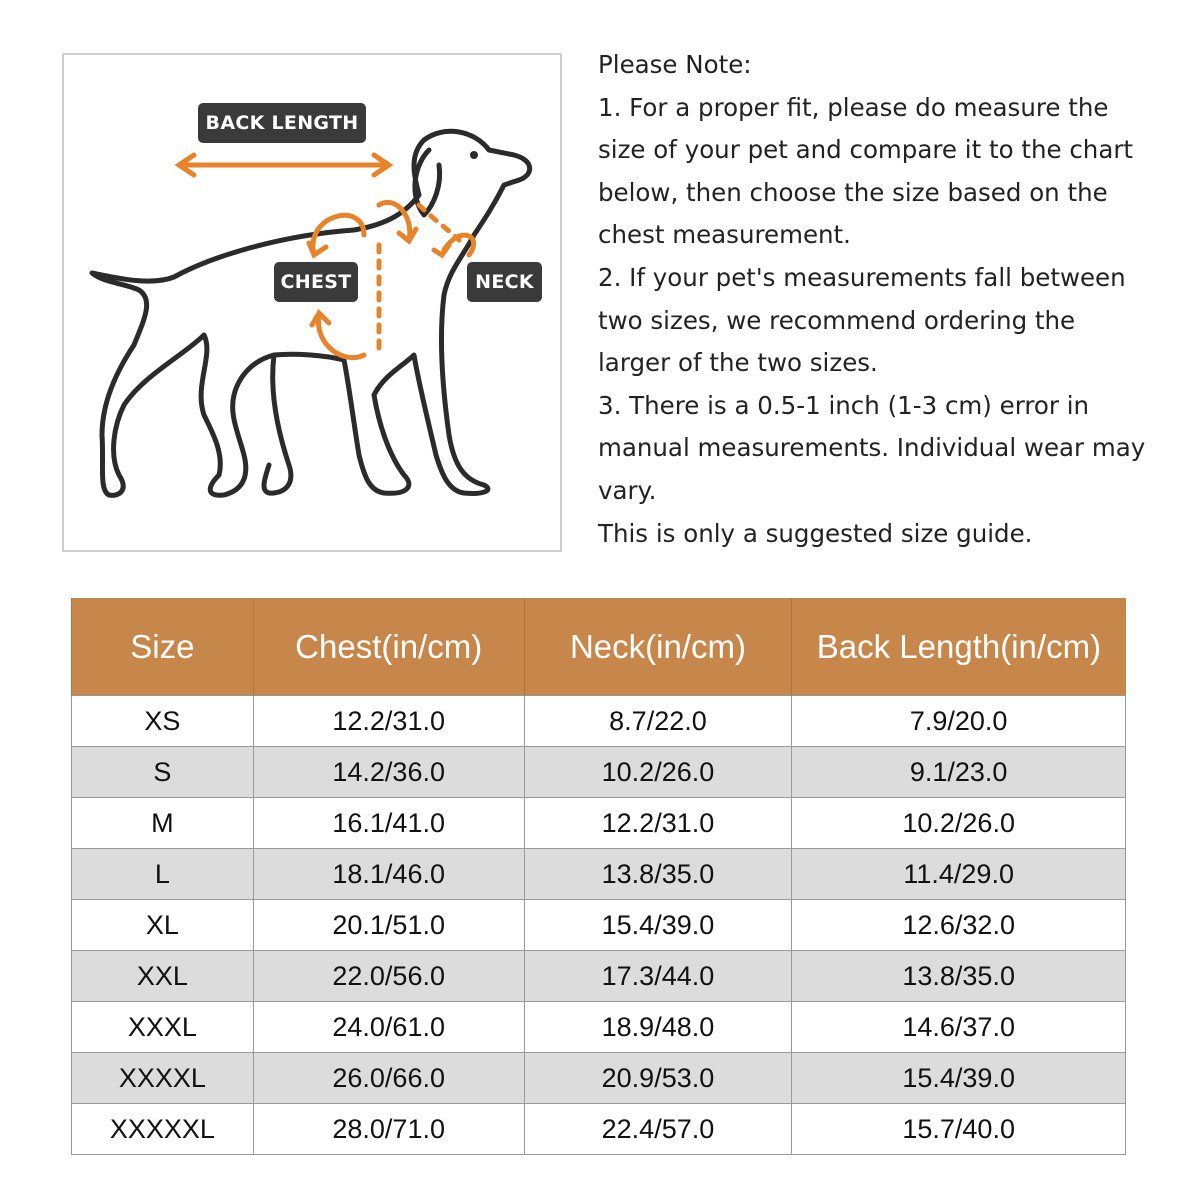  I want to click on cell-chest: 24.0/61.0, so click(388, 1027).